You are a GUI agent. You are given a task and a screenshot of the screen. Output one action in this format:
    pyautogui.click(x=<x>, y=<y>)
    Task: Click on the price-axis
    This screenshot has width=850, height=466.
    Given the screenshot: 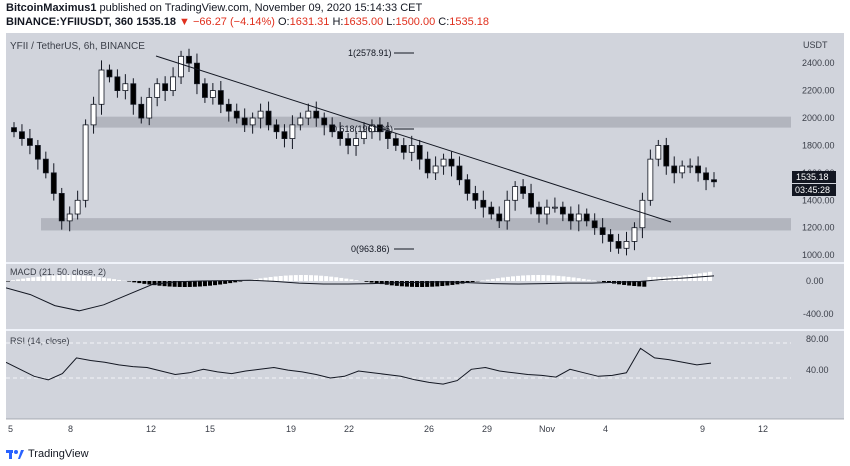 What is the action you would take?
    pyautogui.click(x=817, y=226)
    